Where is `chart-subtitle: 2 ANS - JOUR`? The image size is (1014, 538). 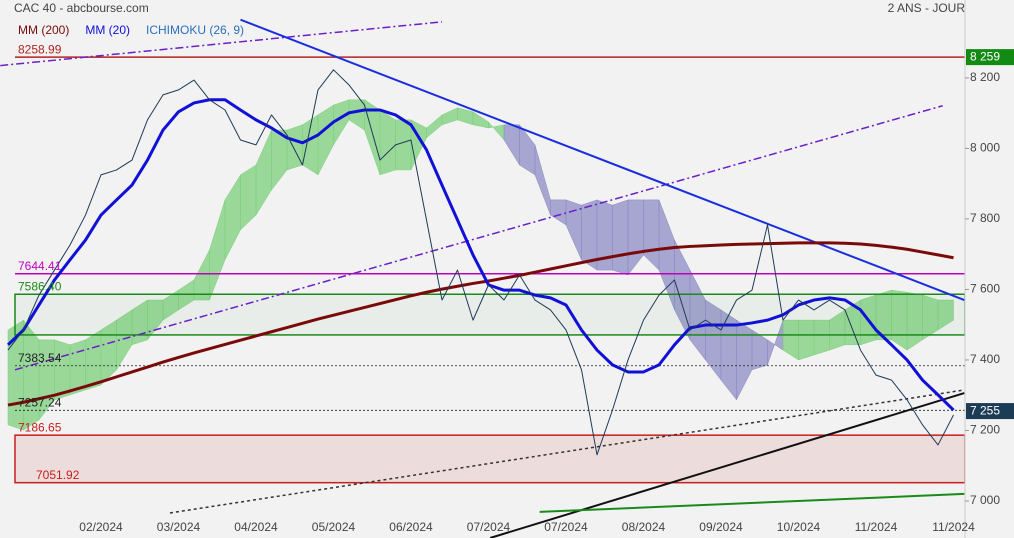
chart-subtitle: 2 ANS - JOUR is located at coordinates (927, 8).